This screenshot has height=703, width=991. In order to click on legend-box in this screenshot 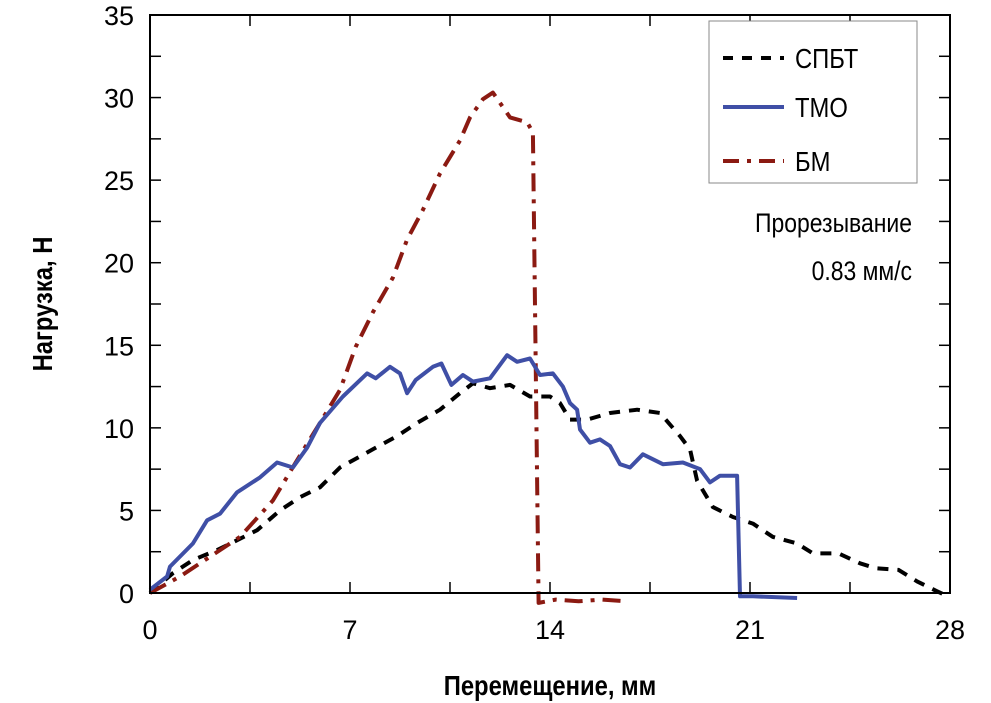, I will do `click(813, 102)`.